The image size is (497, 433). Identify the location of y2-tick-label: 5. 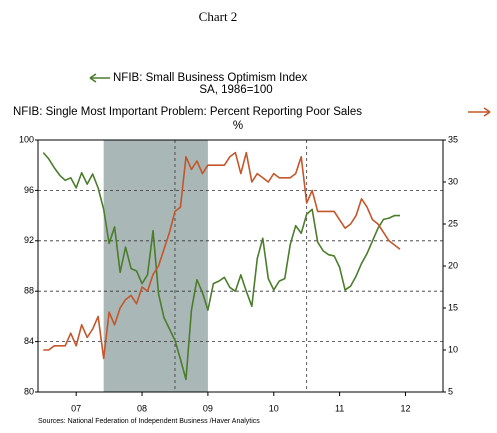
(450, 391).